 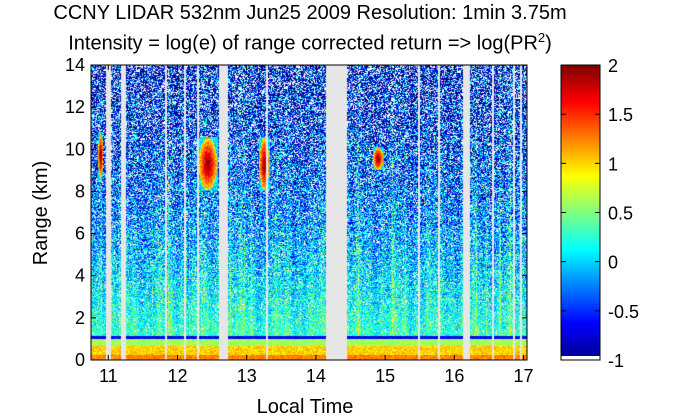 What do you see at coordinates (247, 376) in the screenshot?
I see `x-tick-label: 13` at bounding box center [247, 376].